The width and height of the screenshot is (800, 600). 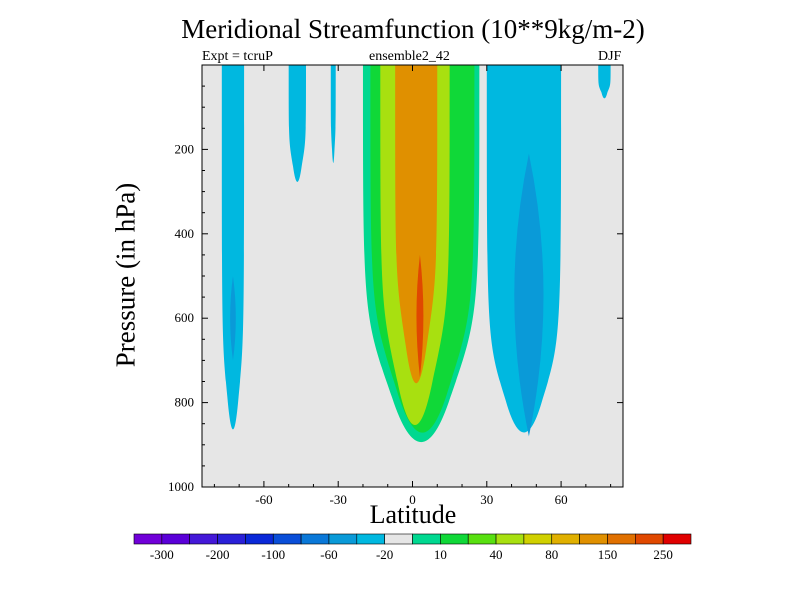 I want to click on colorbar-label: 10, so click(x=440, y=554).